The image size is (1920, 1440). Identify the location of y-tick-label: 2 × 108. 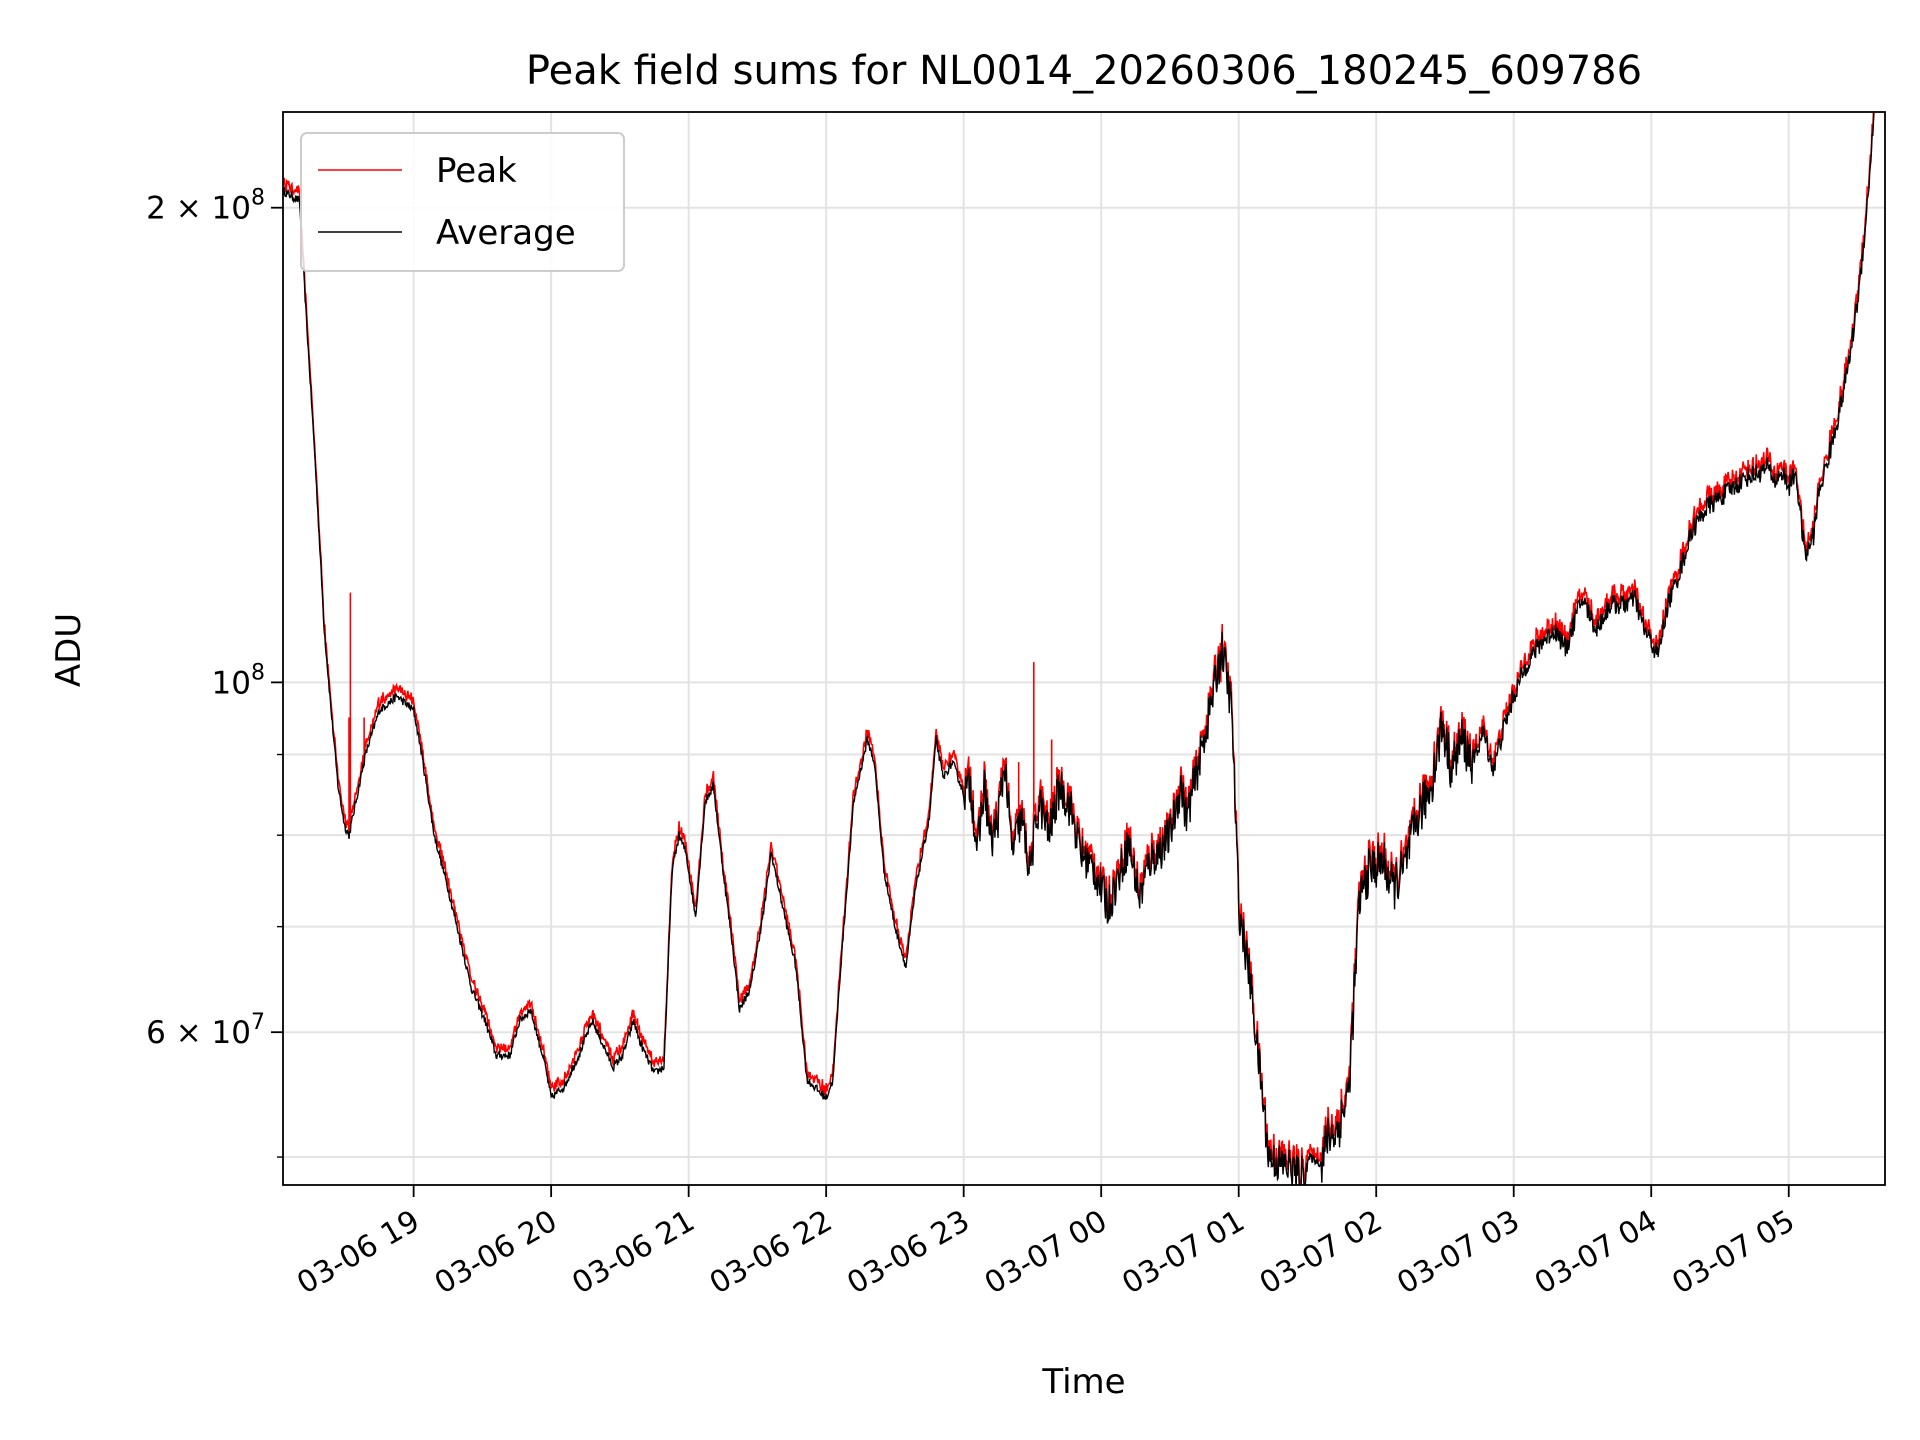
(205, 206).